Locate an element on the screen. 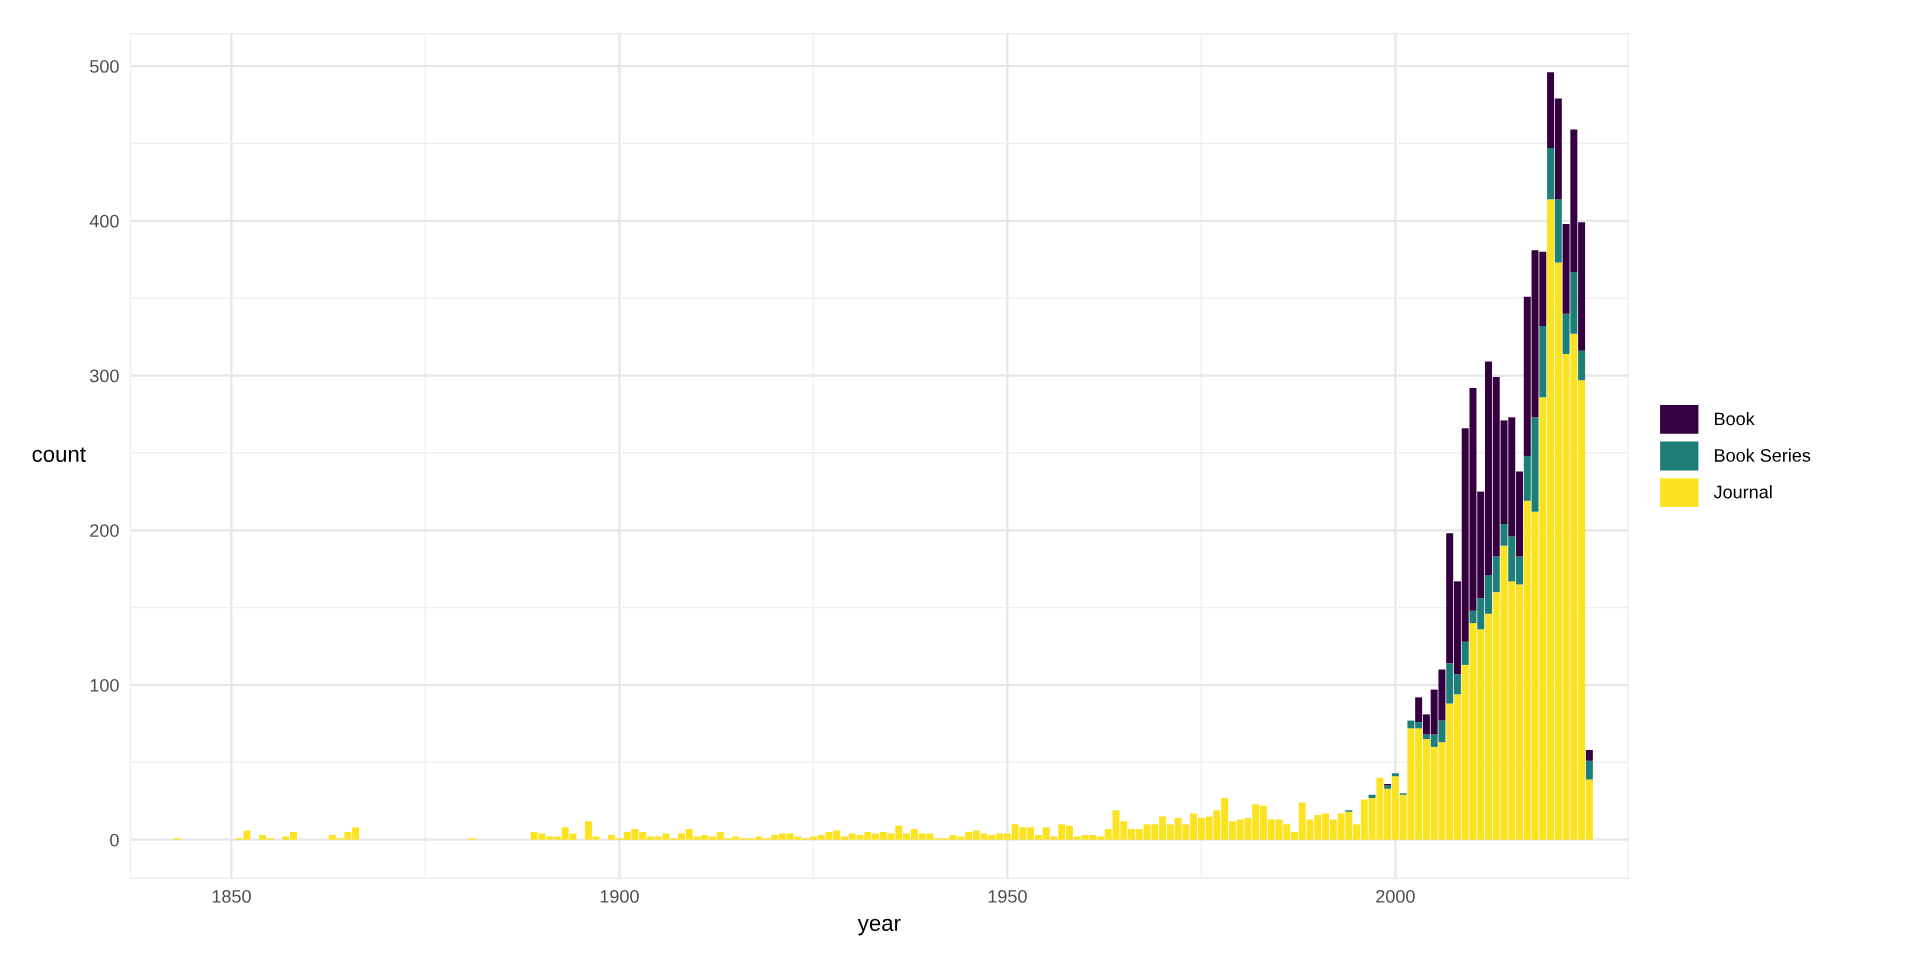 The height and width of the screenshot is (960, 1920). y-tick-label: 300 is located at coordinates (104, 376).